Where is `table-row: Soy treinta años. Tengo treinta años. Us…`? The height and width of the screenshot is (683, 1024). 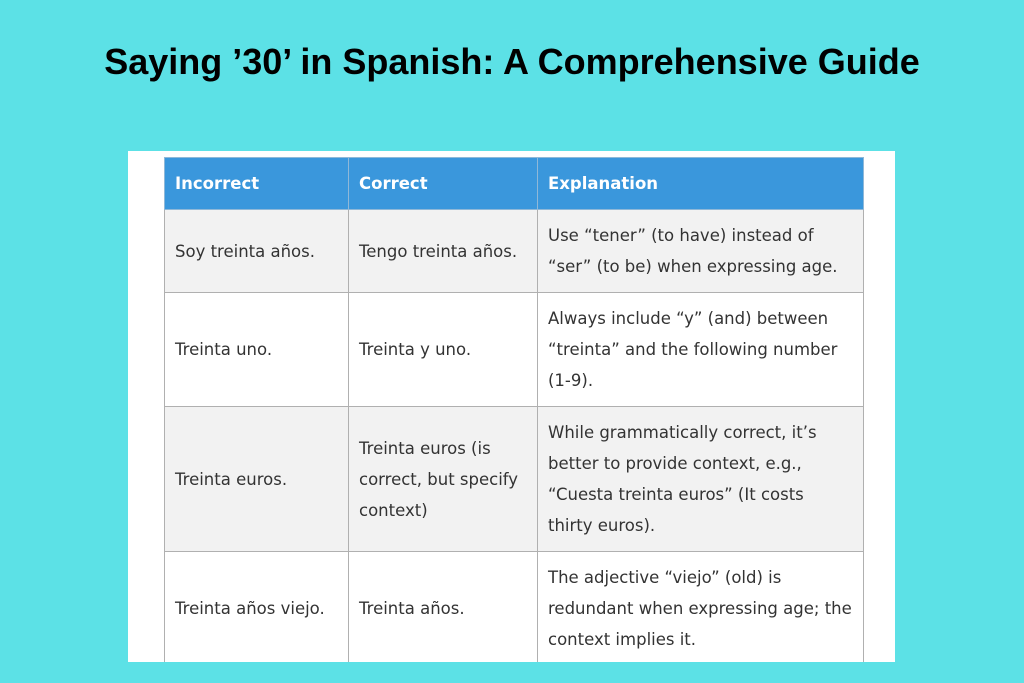
table-row: Soy treinta años. Tengo treinta años. Us… is located at coordinates (514, 251).